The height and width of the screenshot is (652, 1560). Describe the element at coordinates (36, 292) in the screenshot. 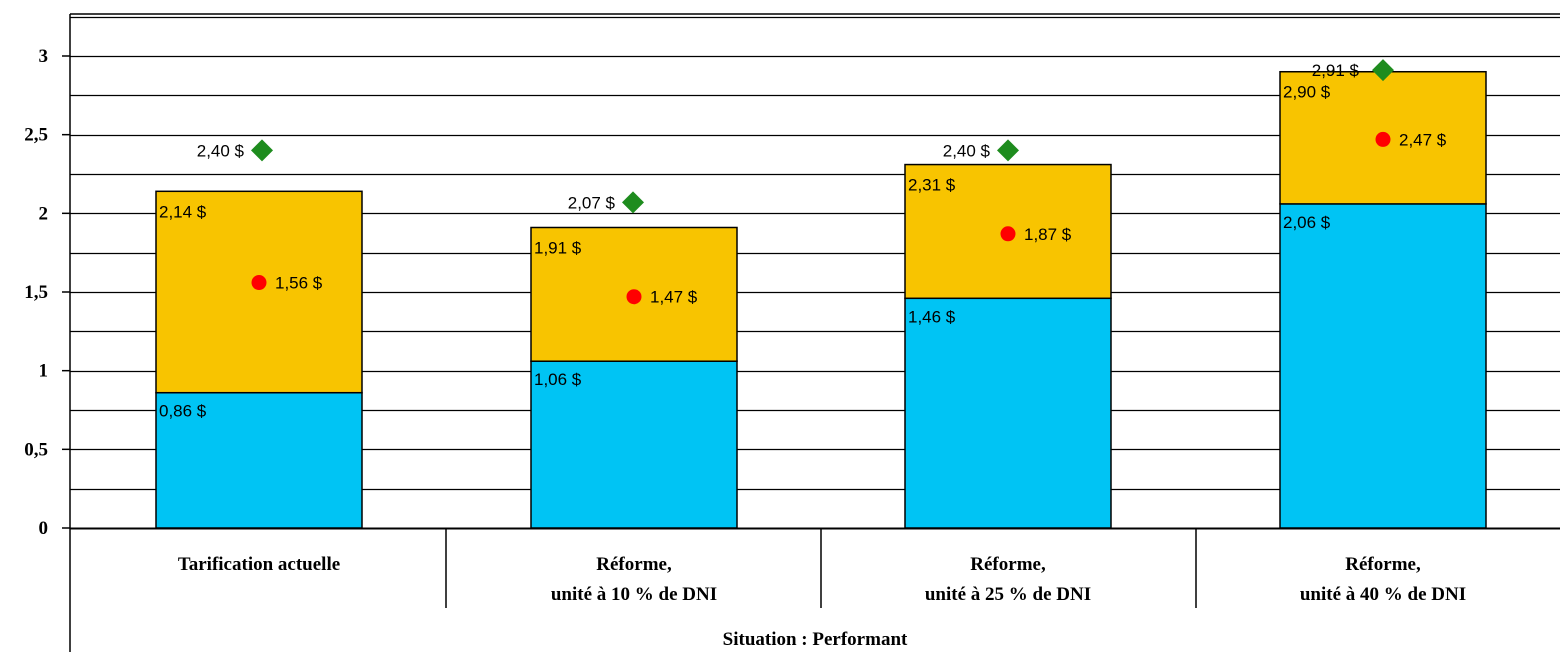

I see `y-tick-label: 1,5` at that location.